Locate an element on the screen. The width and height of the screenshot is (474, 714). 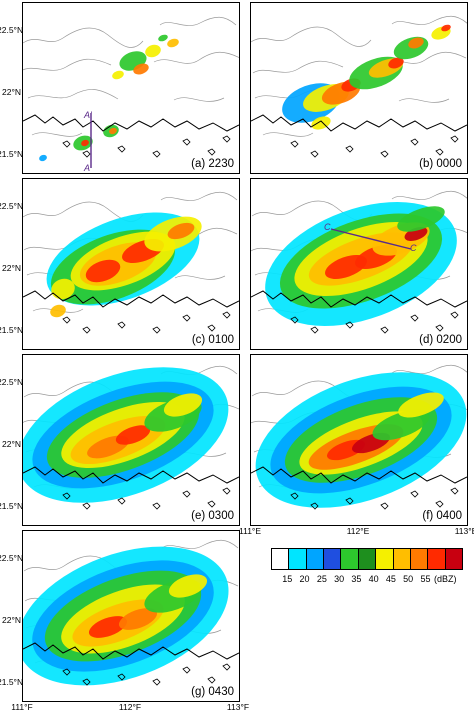
map-e is located at coordinates (131, 437).